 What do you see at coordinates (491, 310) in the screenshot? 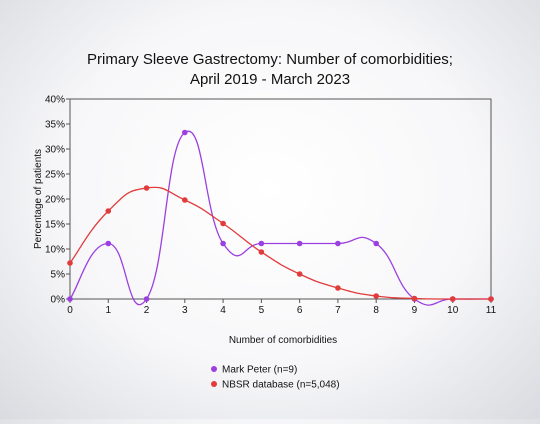
I see `x-tick-label: 11` at bounding box center [491, 310].